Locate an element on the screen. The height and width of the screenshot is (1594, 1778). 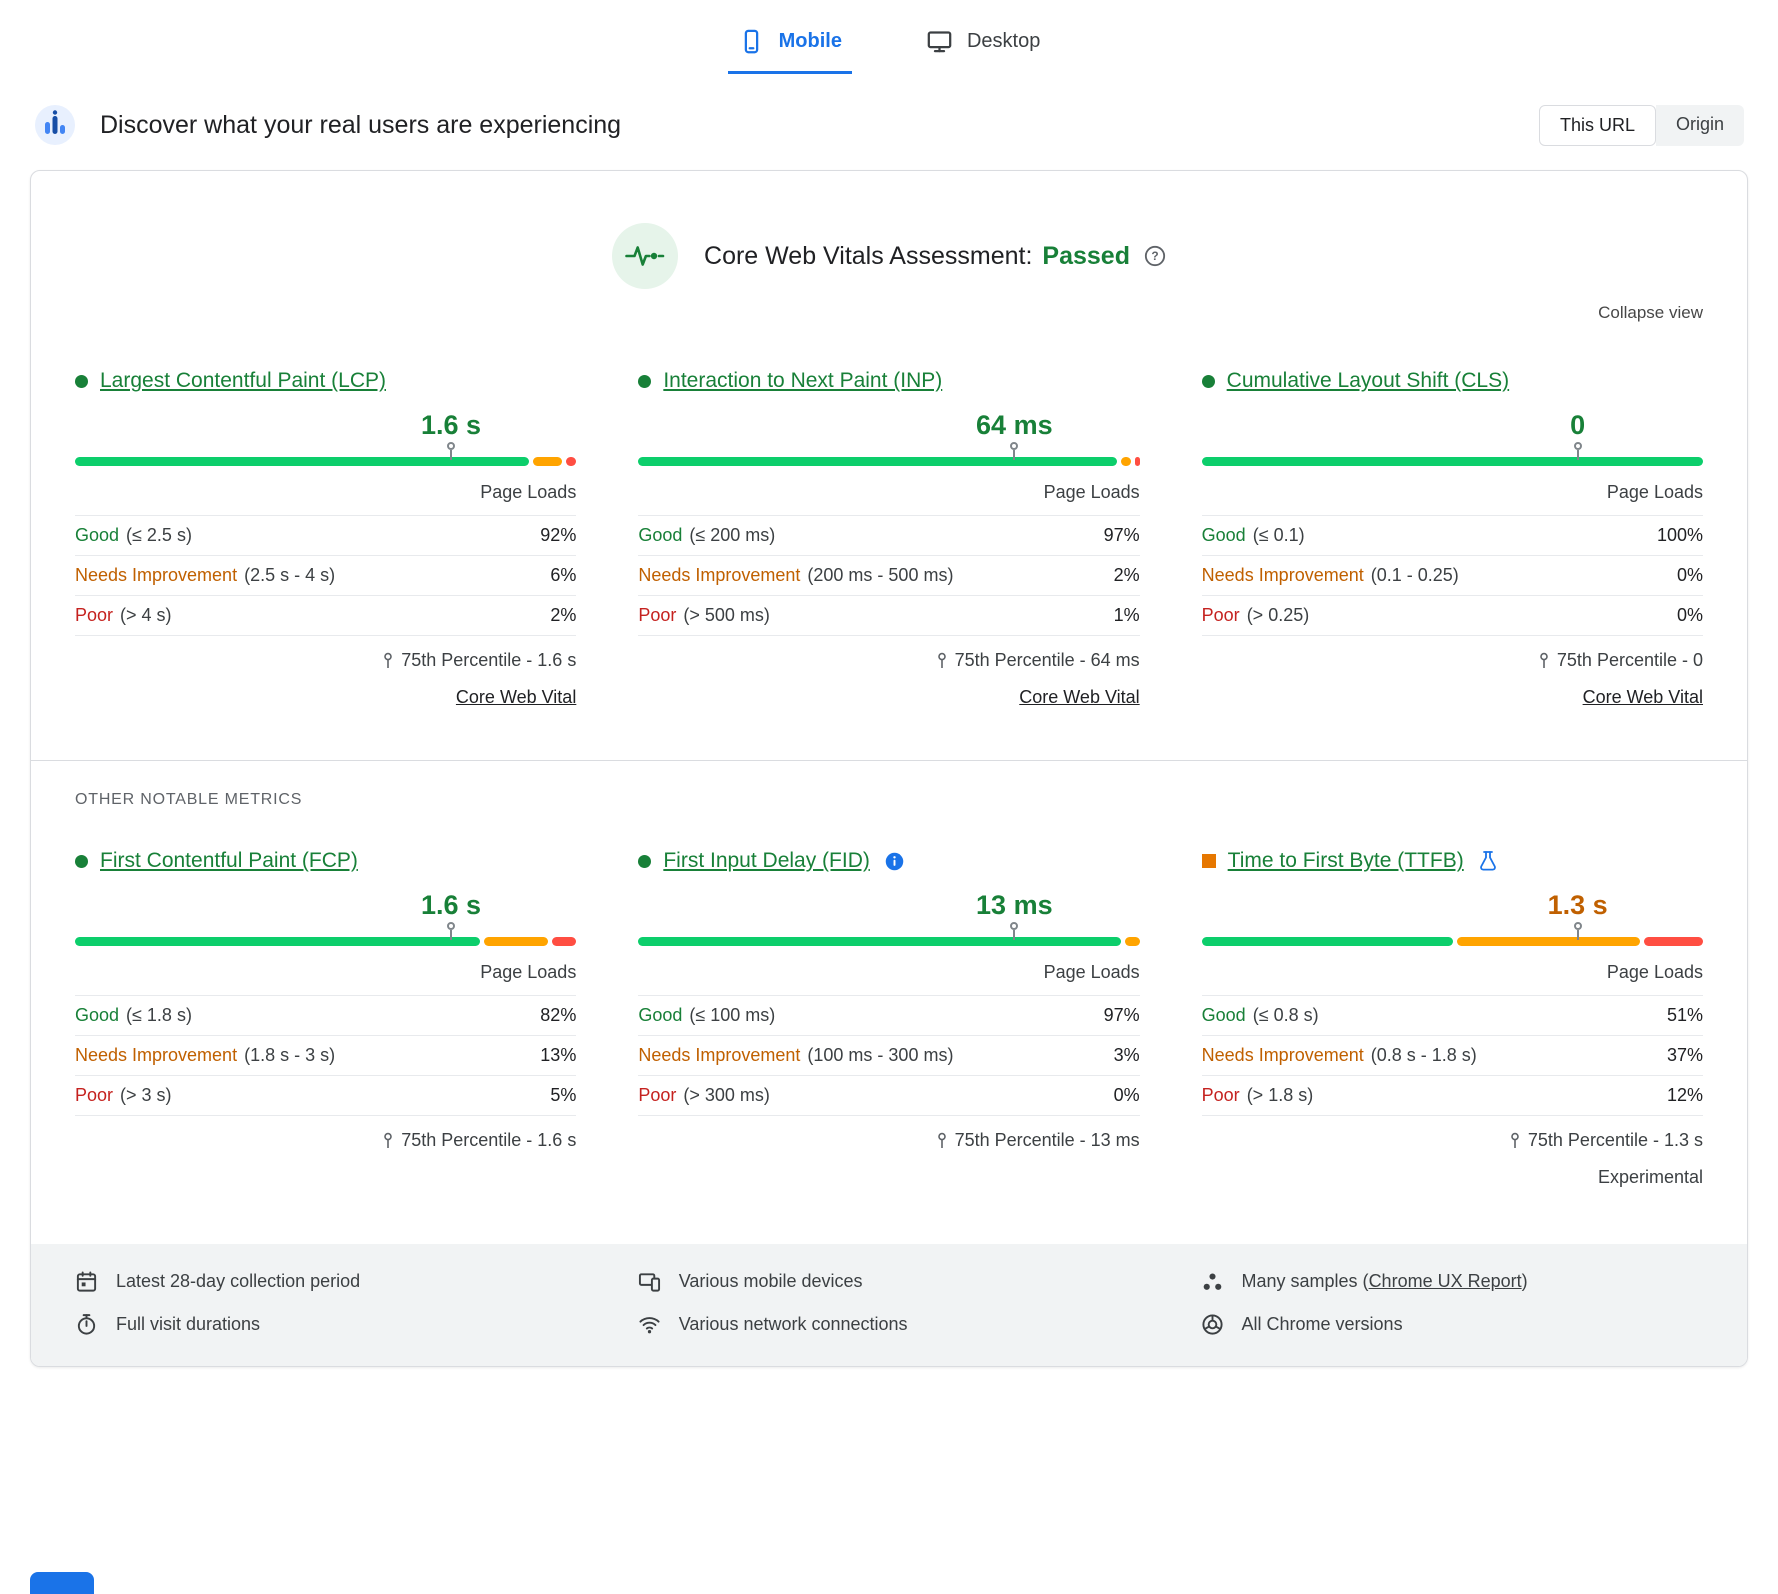
tab-desktop-label: Desktop is located at coordinates (1003, 41).